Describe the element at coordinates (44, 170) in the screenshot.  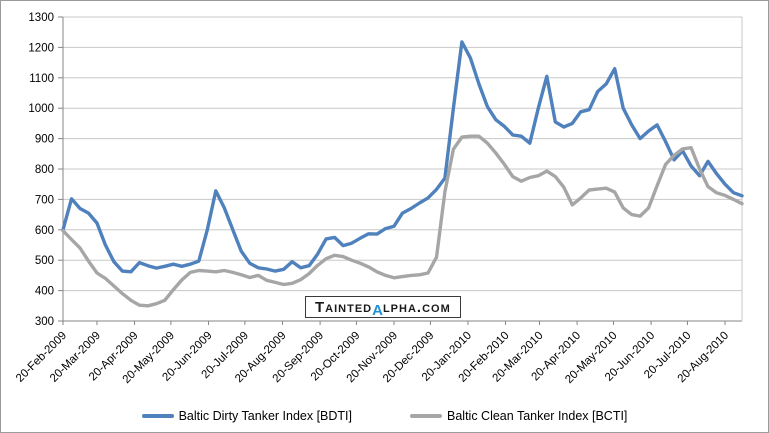
I see `y-tick-label: 800` at that location.